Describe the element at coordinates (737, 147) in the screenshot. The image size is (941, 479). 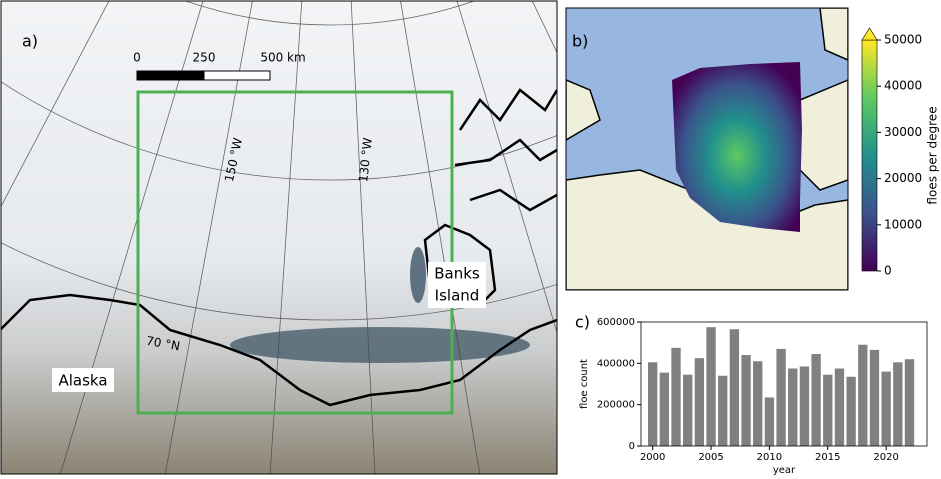
I see `heatmap` at that location.